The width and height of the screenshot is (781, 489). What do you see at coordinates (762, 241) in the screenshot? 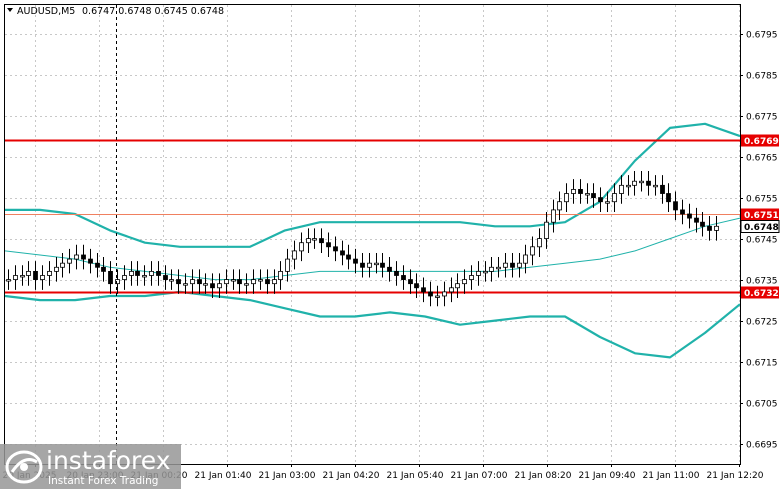
I see `y-tick-label: 0.6745` at bounding box center [762, 241].